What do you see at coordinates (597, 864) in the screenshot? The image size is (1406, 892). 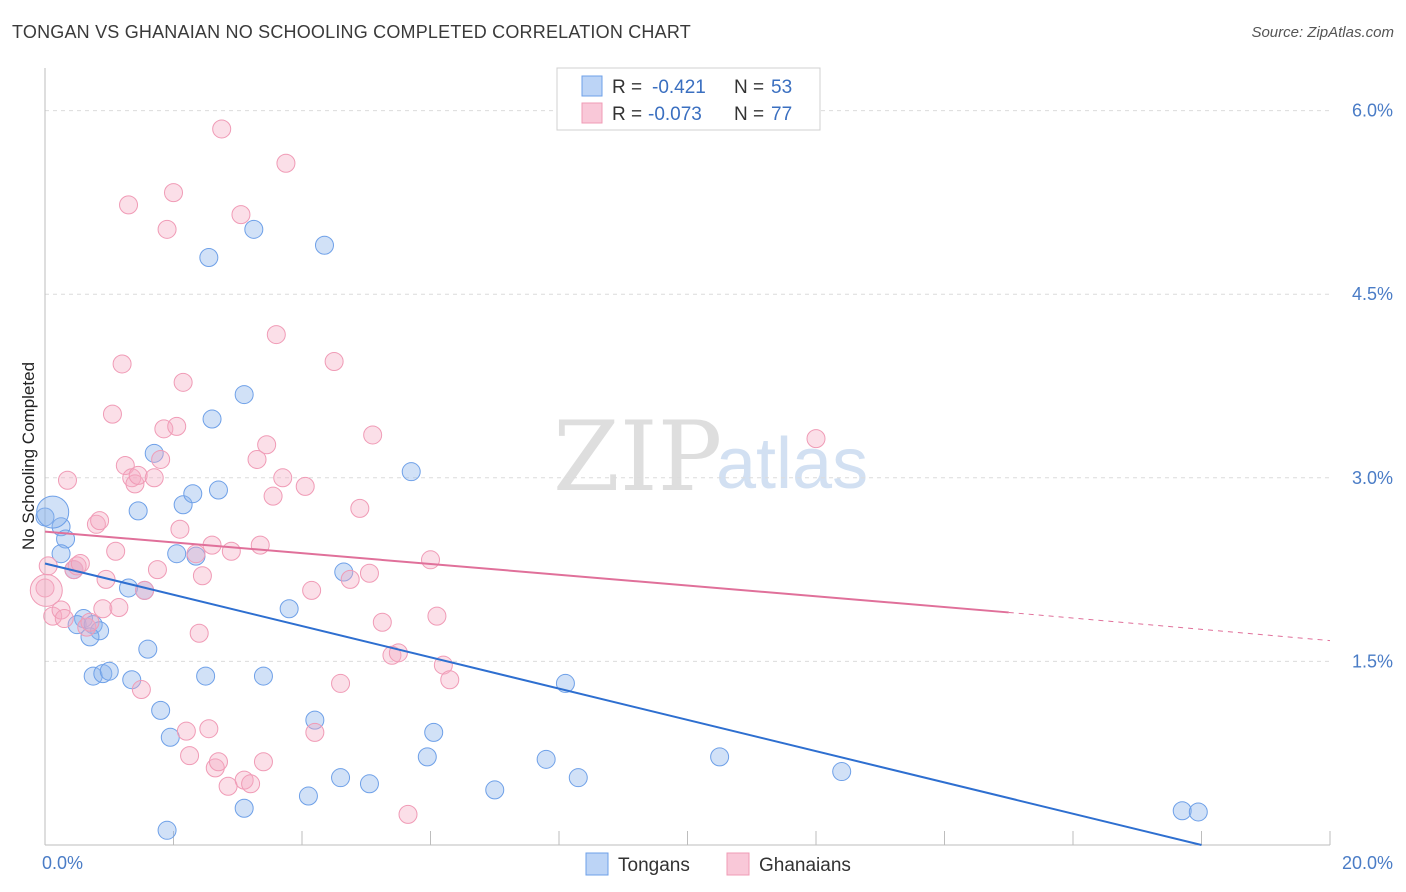 I see `bottom-legend-swatch-tongans` at bounding box center [597, 864].